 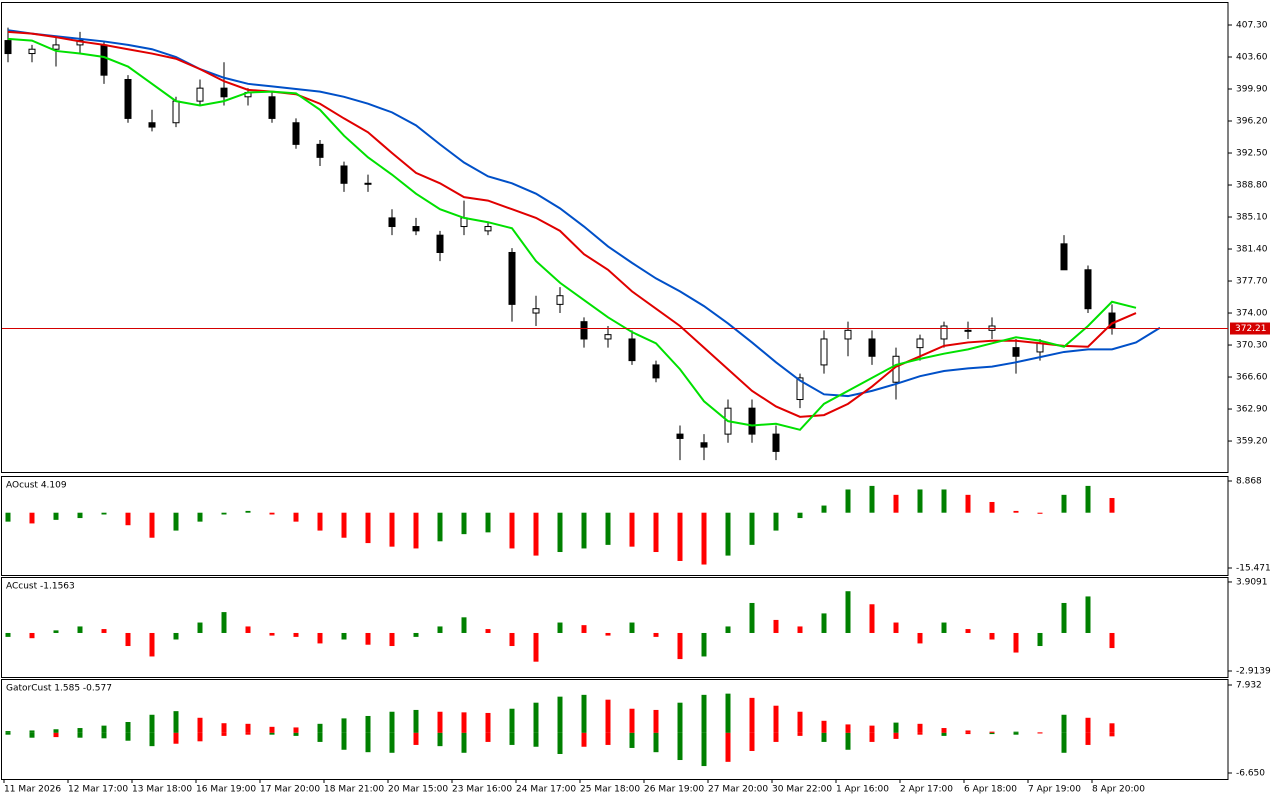 What do you see at coordinates (1118, 790) in the screenshot?
I see `time-label: 8 Apr 20:00` at bounding box center [1118, 790].